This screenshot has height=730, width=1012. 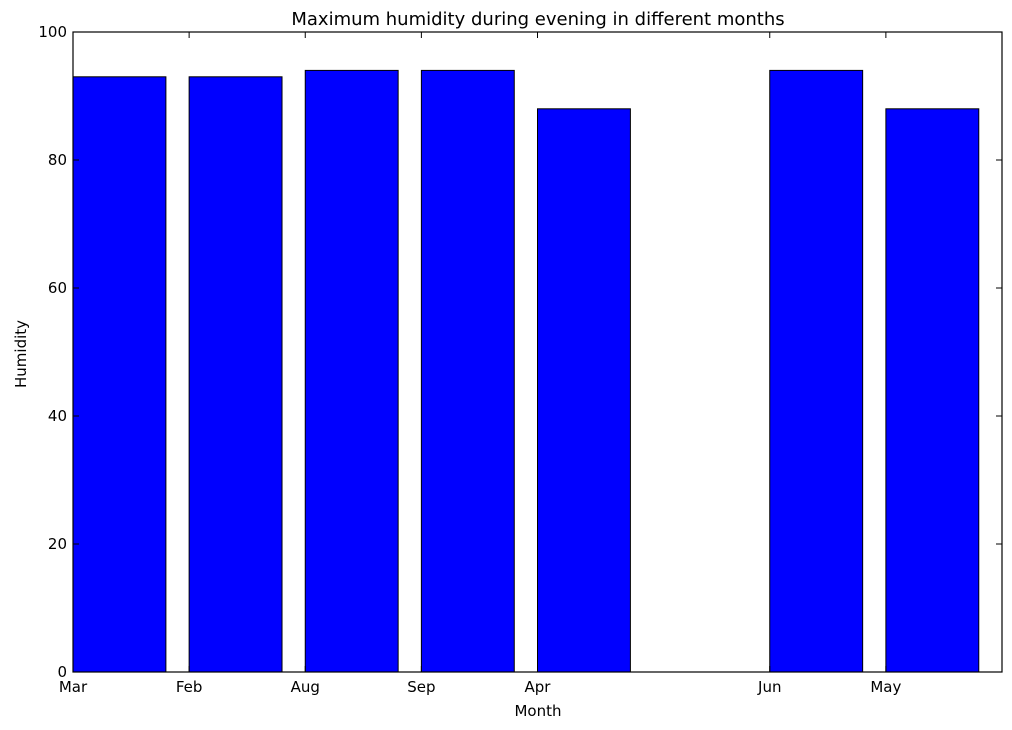 I want to click on bar-mar, so click(x=119, y=374).